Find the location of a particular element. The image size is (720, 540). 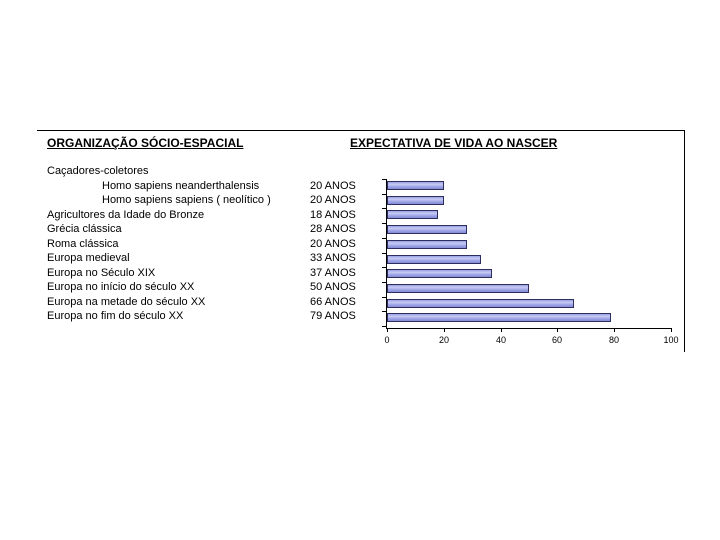

row-label: Roma clássica is located at coordinates (83, 243).